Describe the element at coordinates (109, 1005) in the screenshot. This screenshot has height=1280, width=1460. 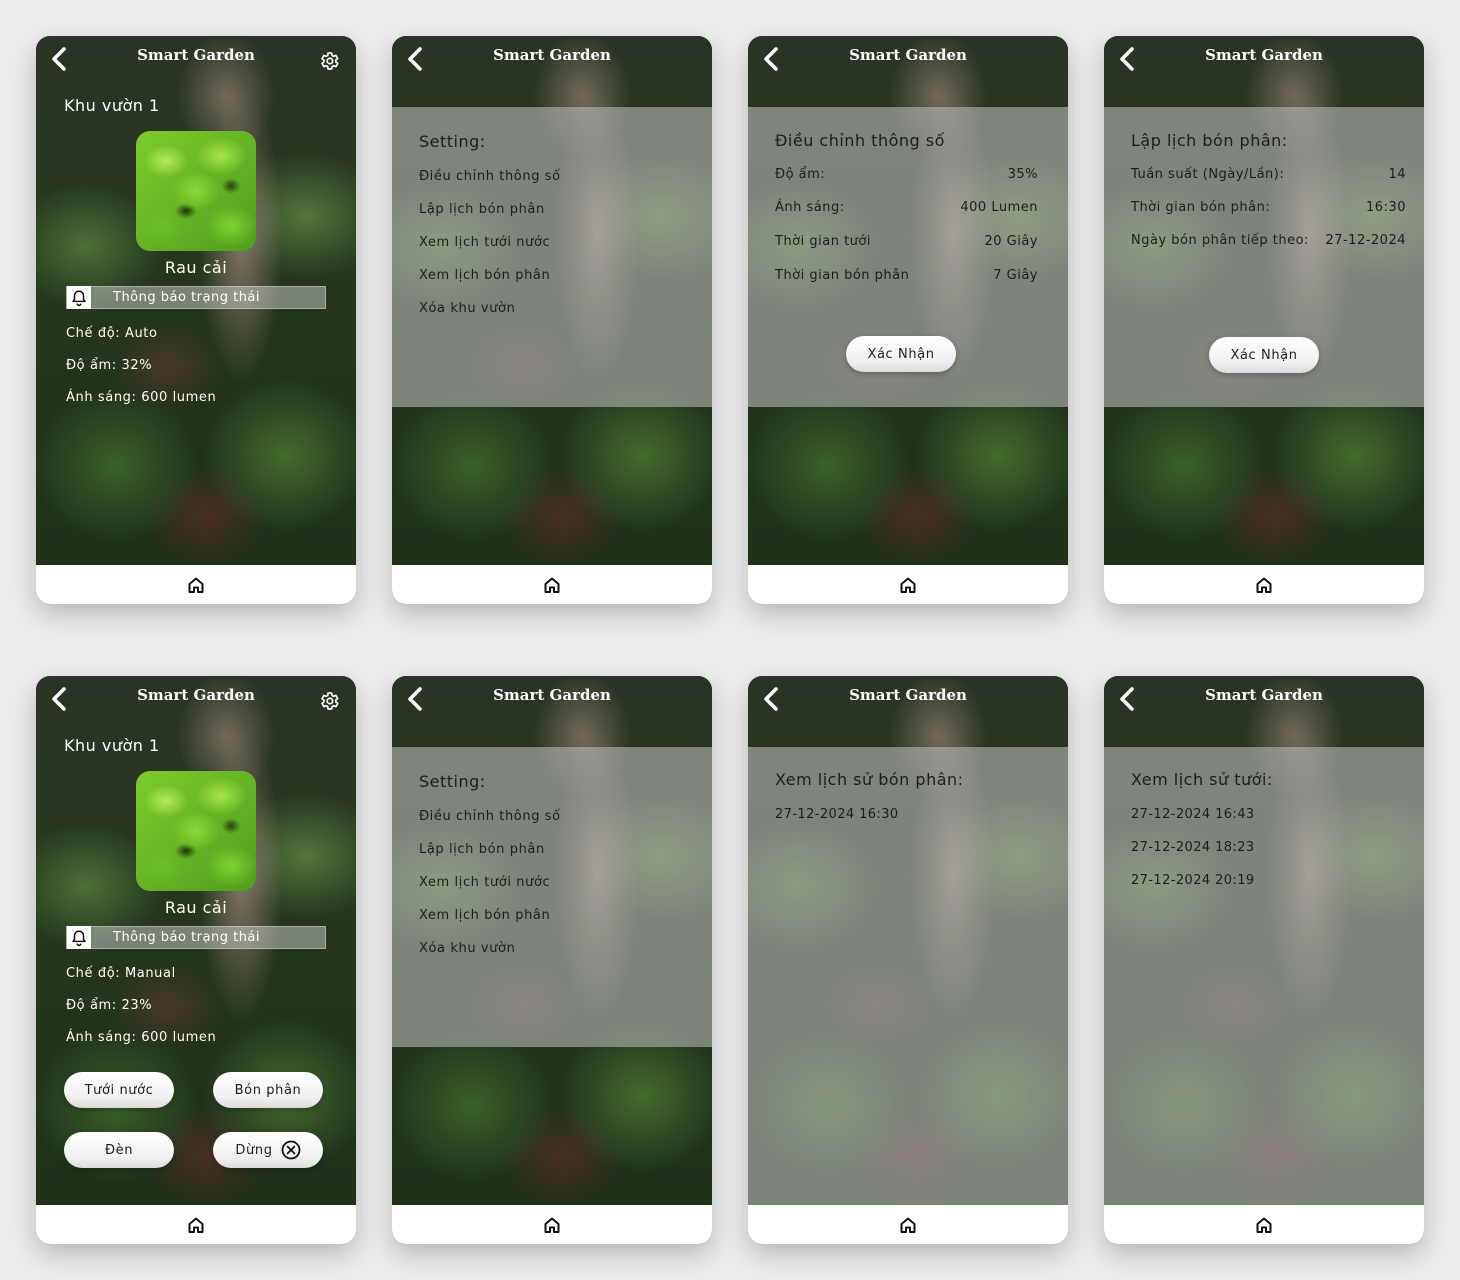
I see `humidity-text: Độ ẩm: 23%` at that location.